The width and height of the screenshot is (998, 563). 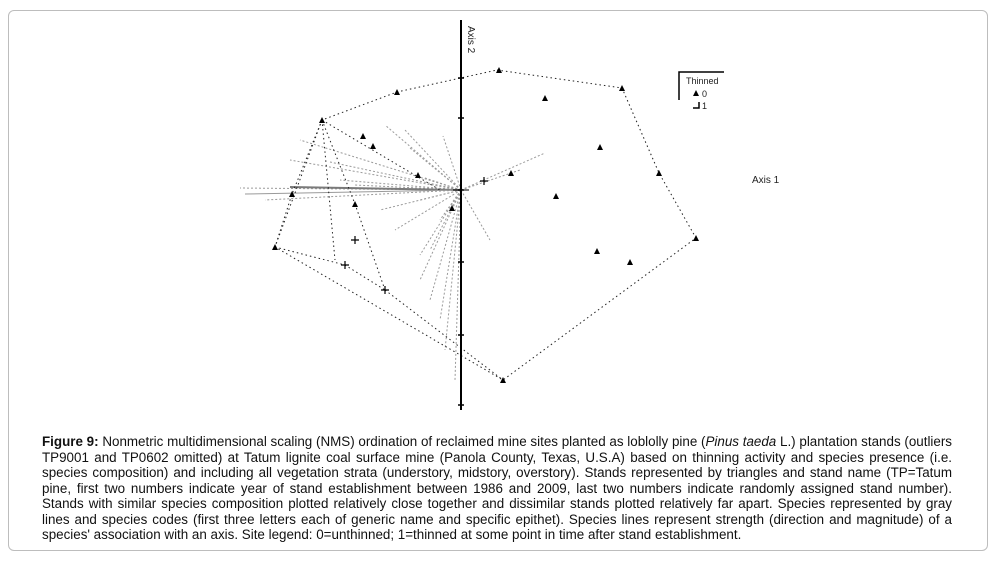 What do you see at coordinates (702, 81) in the screenshot?
I see `legend-title: Thinned` at bounding box center [702, 81].